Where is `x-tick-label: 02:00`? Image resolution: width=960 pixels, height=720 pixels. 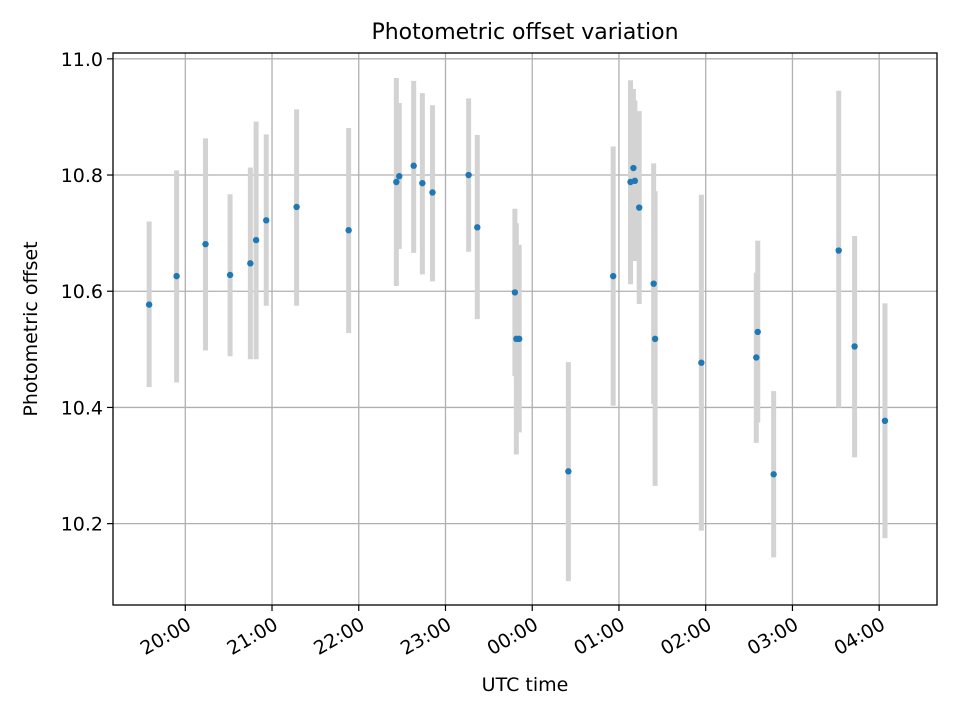 x-tick-label: 02:00 is located at coordinates (686, 636).